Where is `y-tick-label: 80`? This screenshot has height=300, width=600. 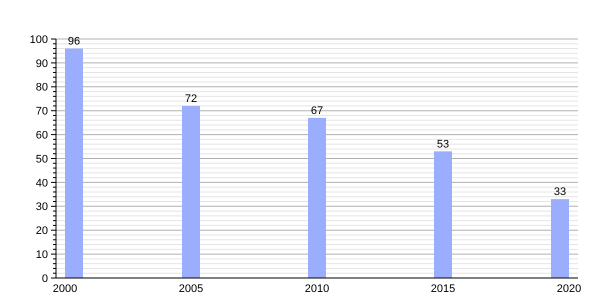
y-tick-label: 80 is located at coordinates (42, 88).